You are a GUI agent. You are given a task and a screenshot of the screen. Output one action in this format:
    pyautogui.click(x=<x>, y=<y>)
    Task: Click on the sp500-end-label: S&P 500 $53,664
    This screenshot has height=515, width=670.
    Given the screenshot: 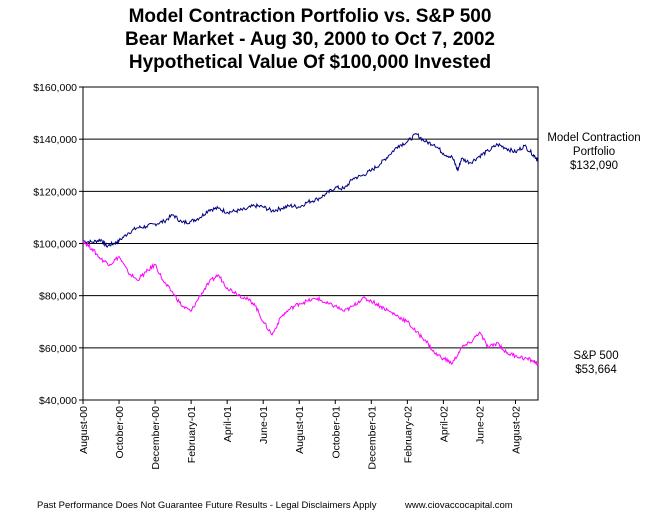 What is the action you would take?
    pyautogui.click(x=596, y=363)
    